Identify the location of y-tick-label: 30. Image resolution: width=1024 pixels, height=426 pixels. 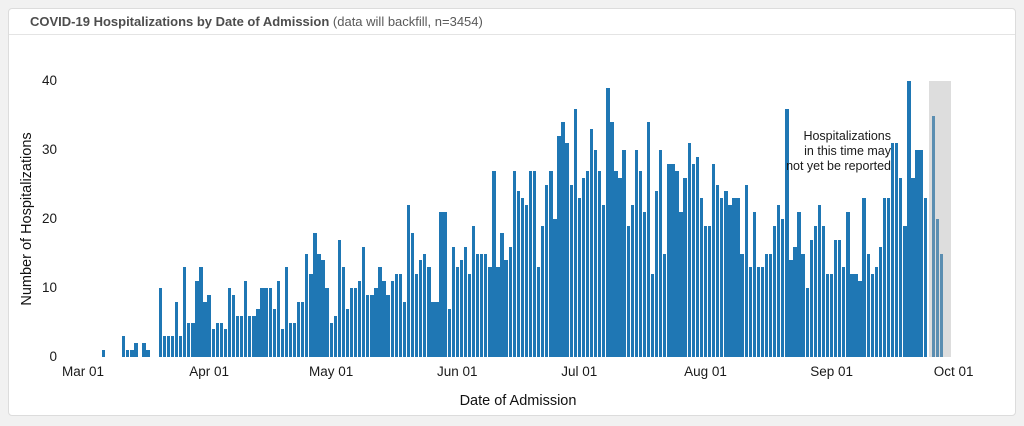
(49, 149).